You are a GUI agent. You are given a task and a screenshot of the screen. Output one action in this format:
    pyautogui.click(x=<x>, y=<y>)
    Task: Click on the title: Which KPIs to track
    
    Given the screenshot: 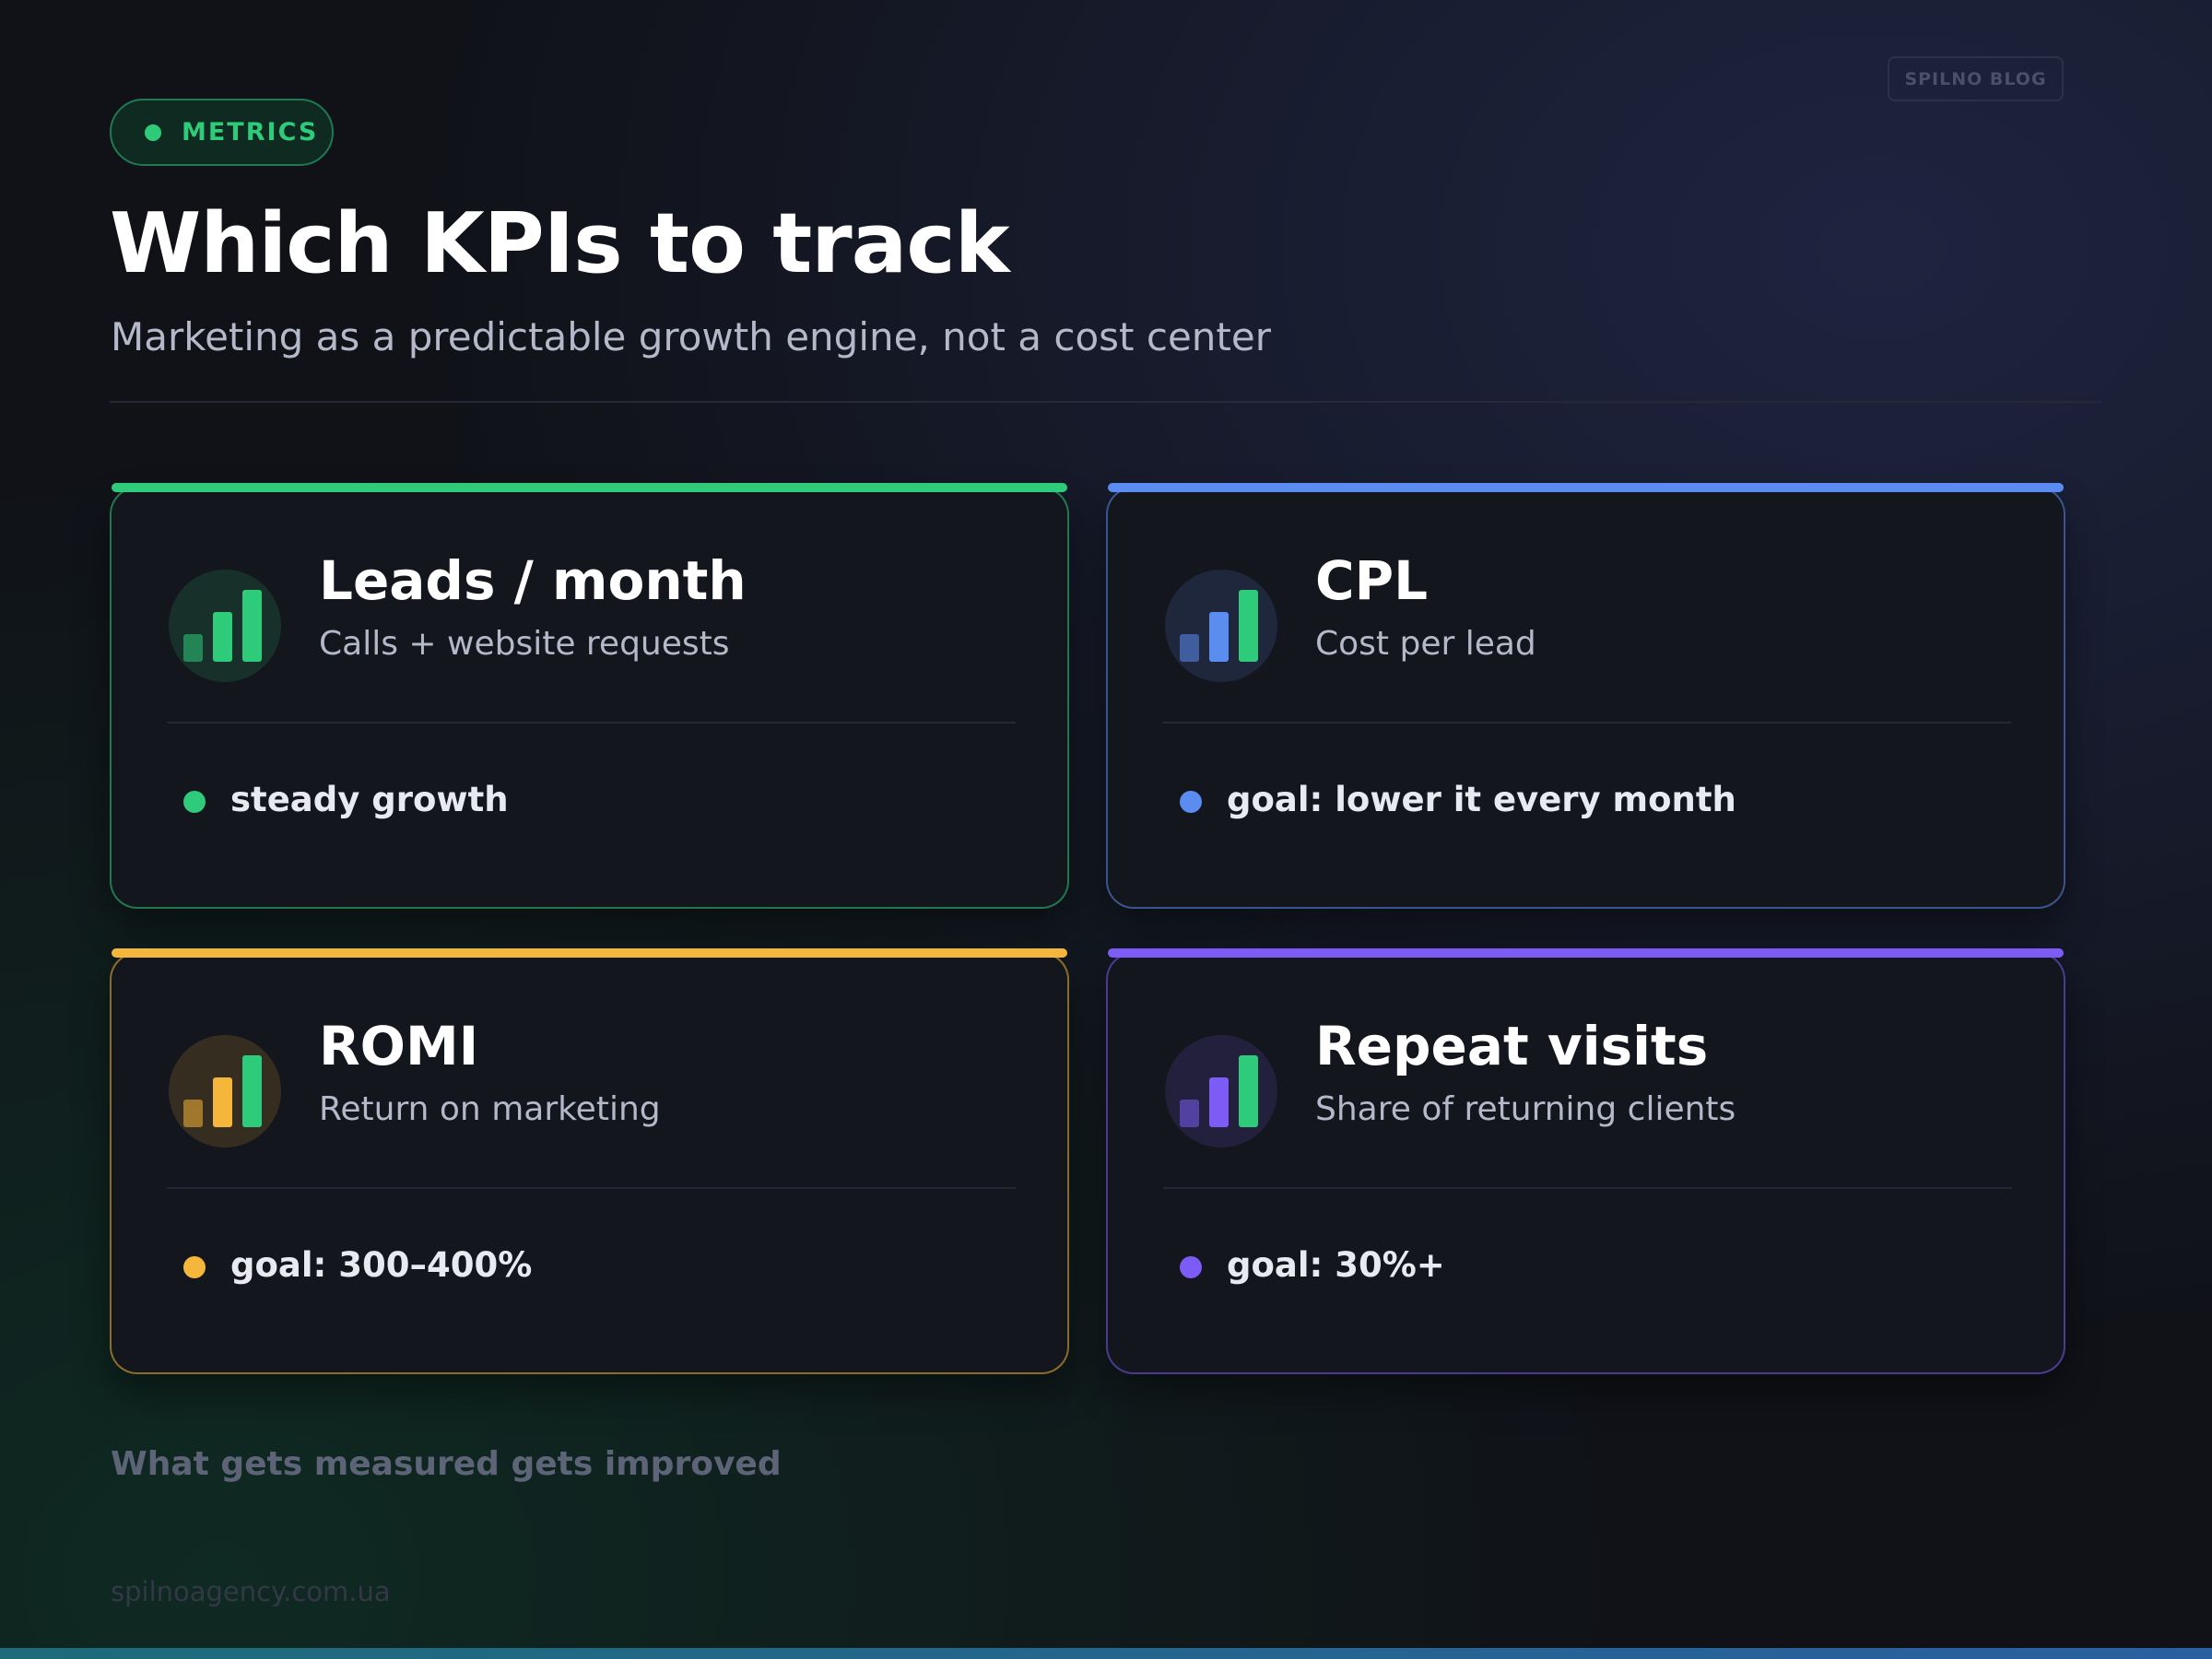 What is the action you would take?
    pyautogui.click(x=560, y=243)
    